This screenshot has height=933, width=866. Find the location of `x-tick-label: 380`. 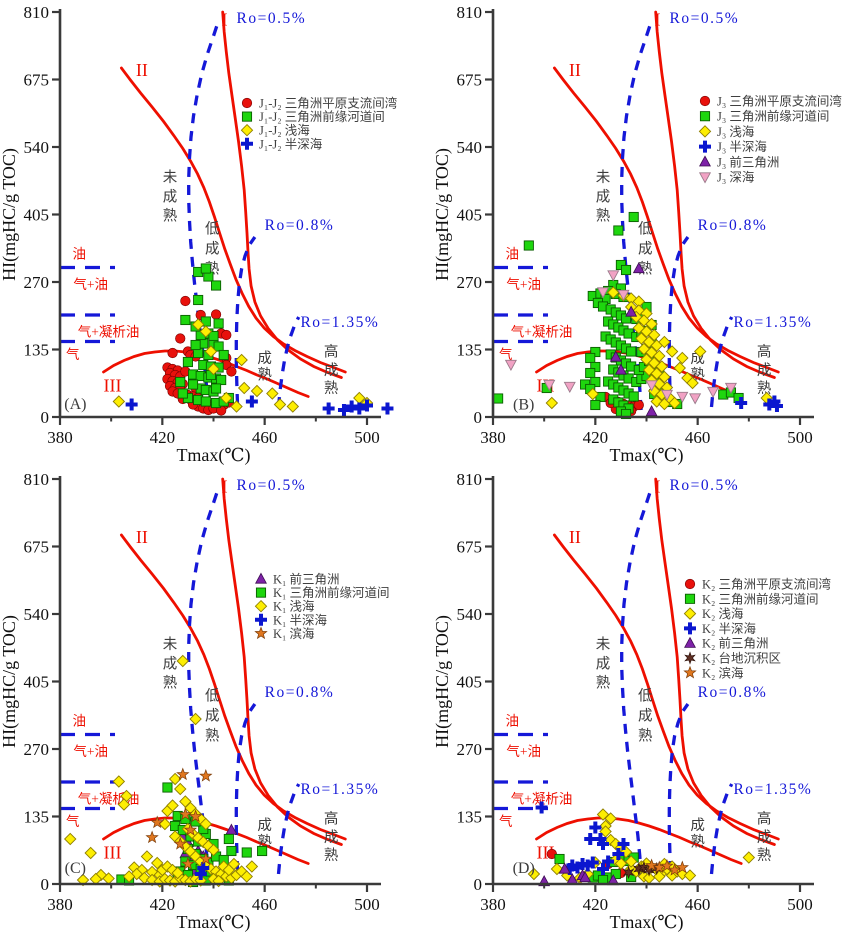

x-tick-label: 380 is located at coordinates (60, 904).